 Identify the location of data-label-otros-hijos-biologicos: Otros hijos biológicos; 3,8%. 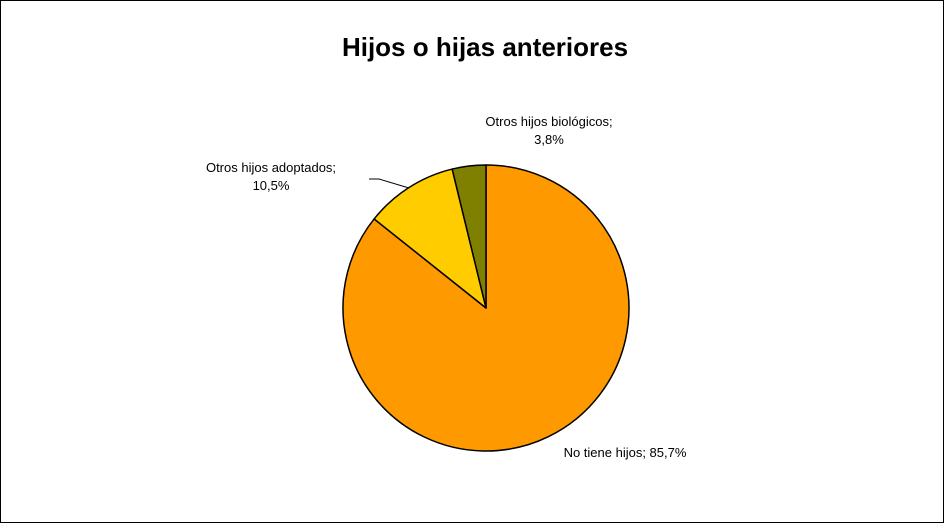
(548, 130).